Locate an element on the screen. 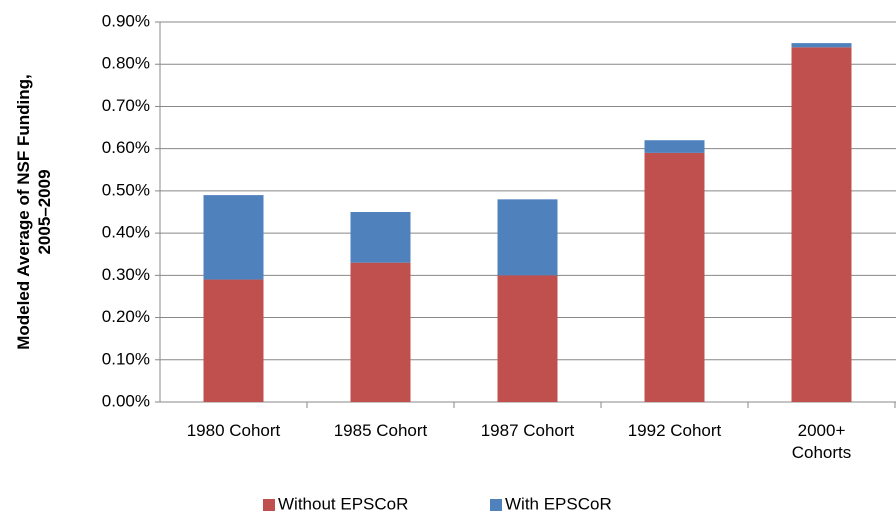 The width and height of the screenshot is (896, 520). y-tick-label: 0.10% is located at coordinates (126, 358).